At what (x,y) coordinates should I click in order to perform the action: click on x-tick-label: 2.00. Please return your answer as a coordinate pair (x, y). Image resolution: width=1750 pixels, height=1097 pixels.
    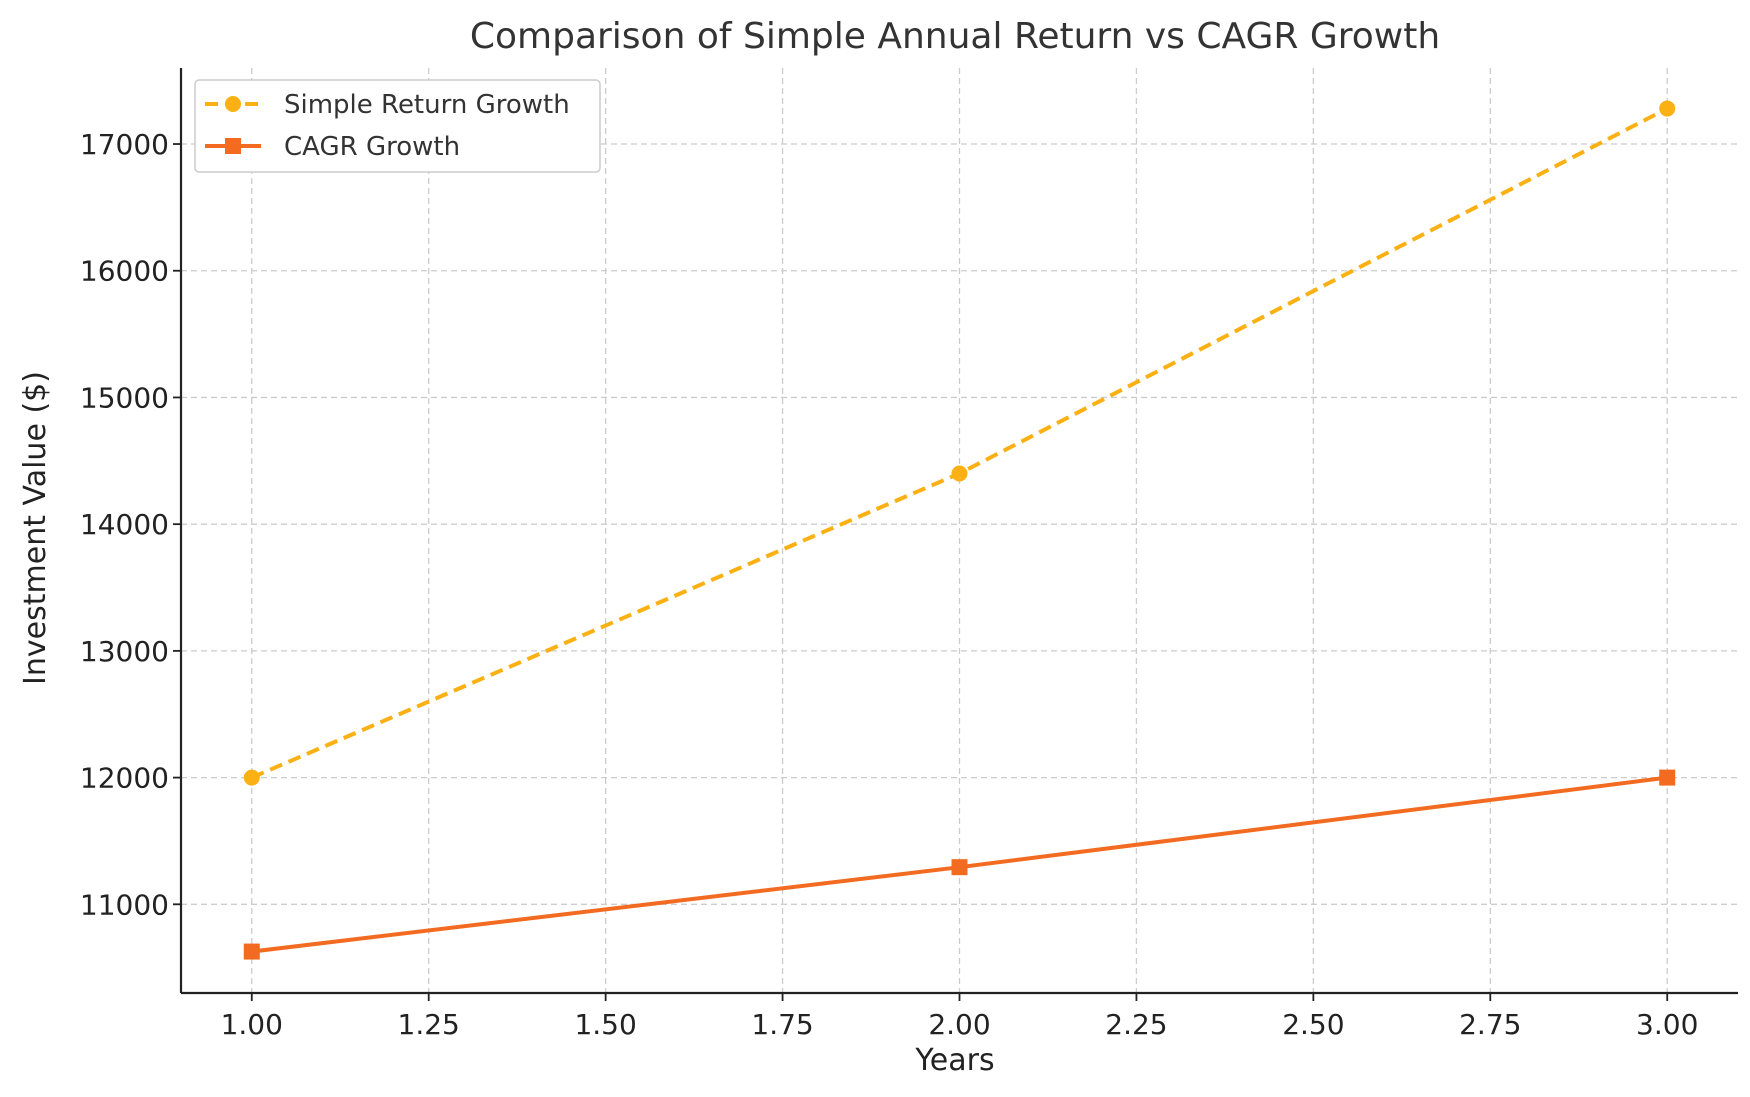
    Looking at the image, I should click on (959, 1024).